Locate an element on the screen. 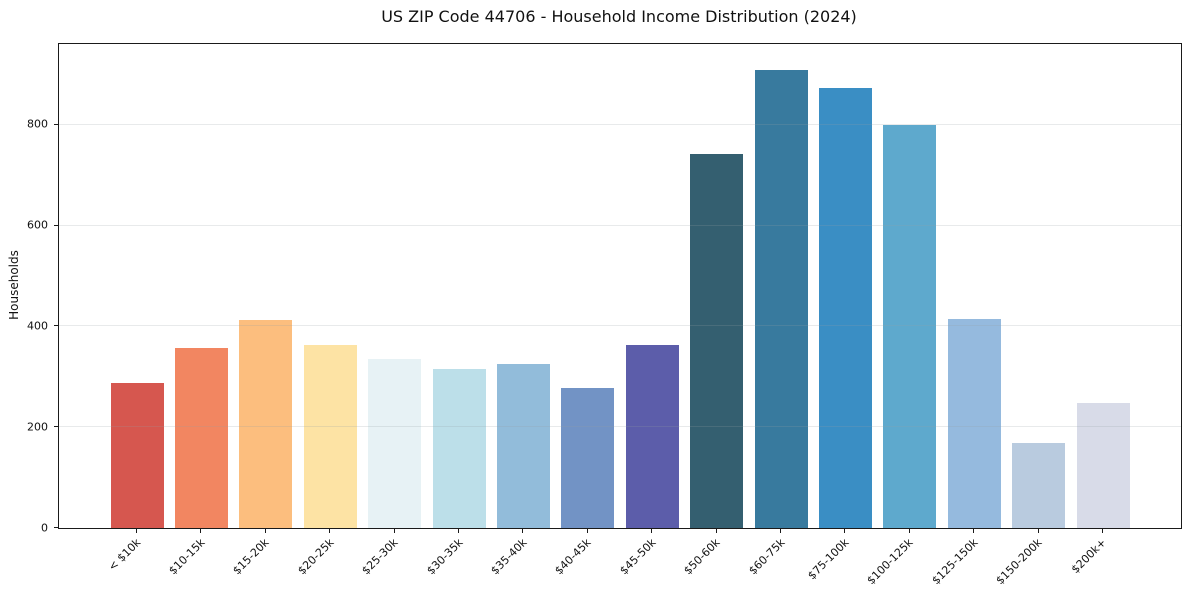  bar-$30-35k is located at coordinates (459, 448).